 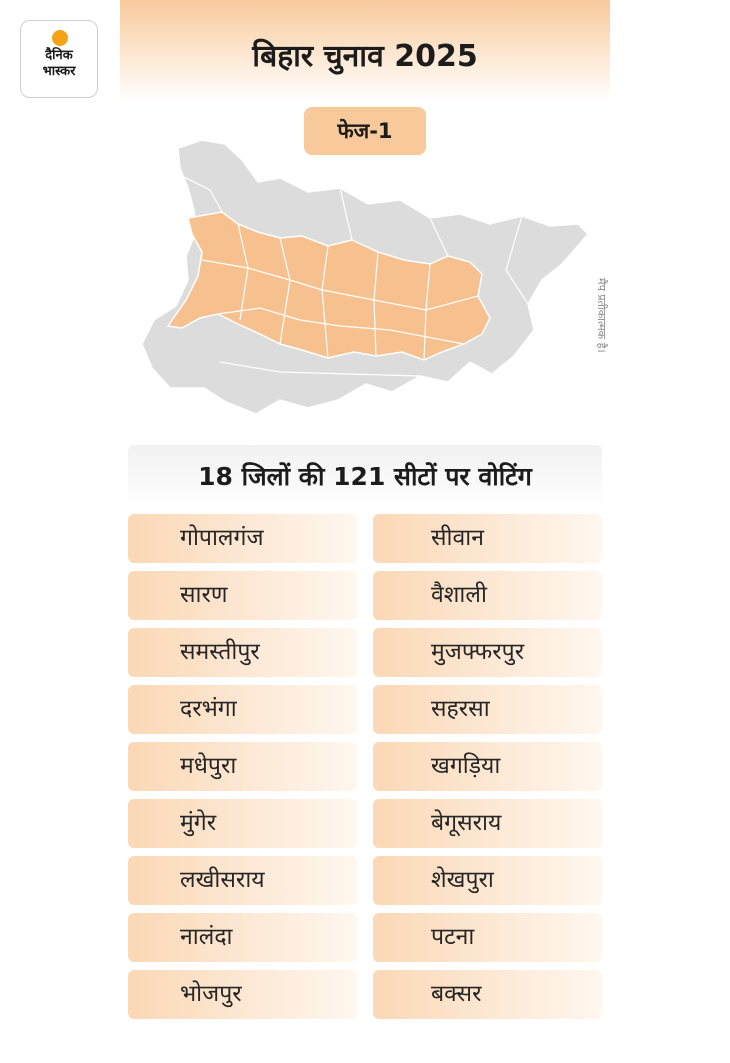 I want to click on logo-line-1: दैनिक, so click(x=59, y=55).